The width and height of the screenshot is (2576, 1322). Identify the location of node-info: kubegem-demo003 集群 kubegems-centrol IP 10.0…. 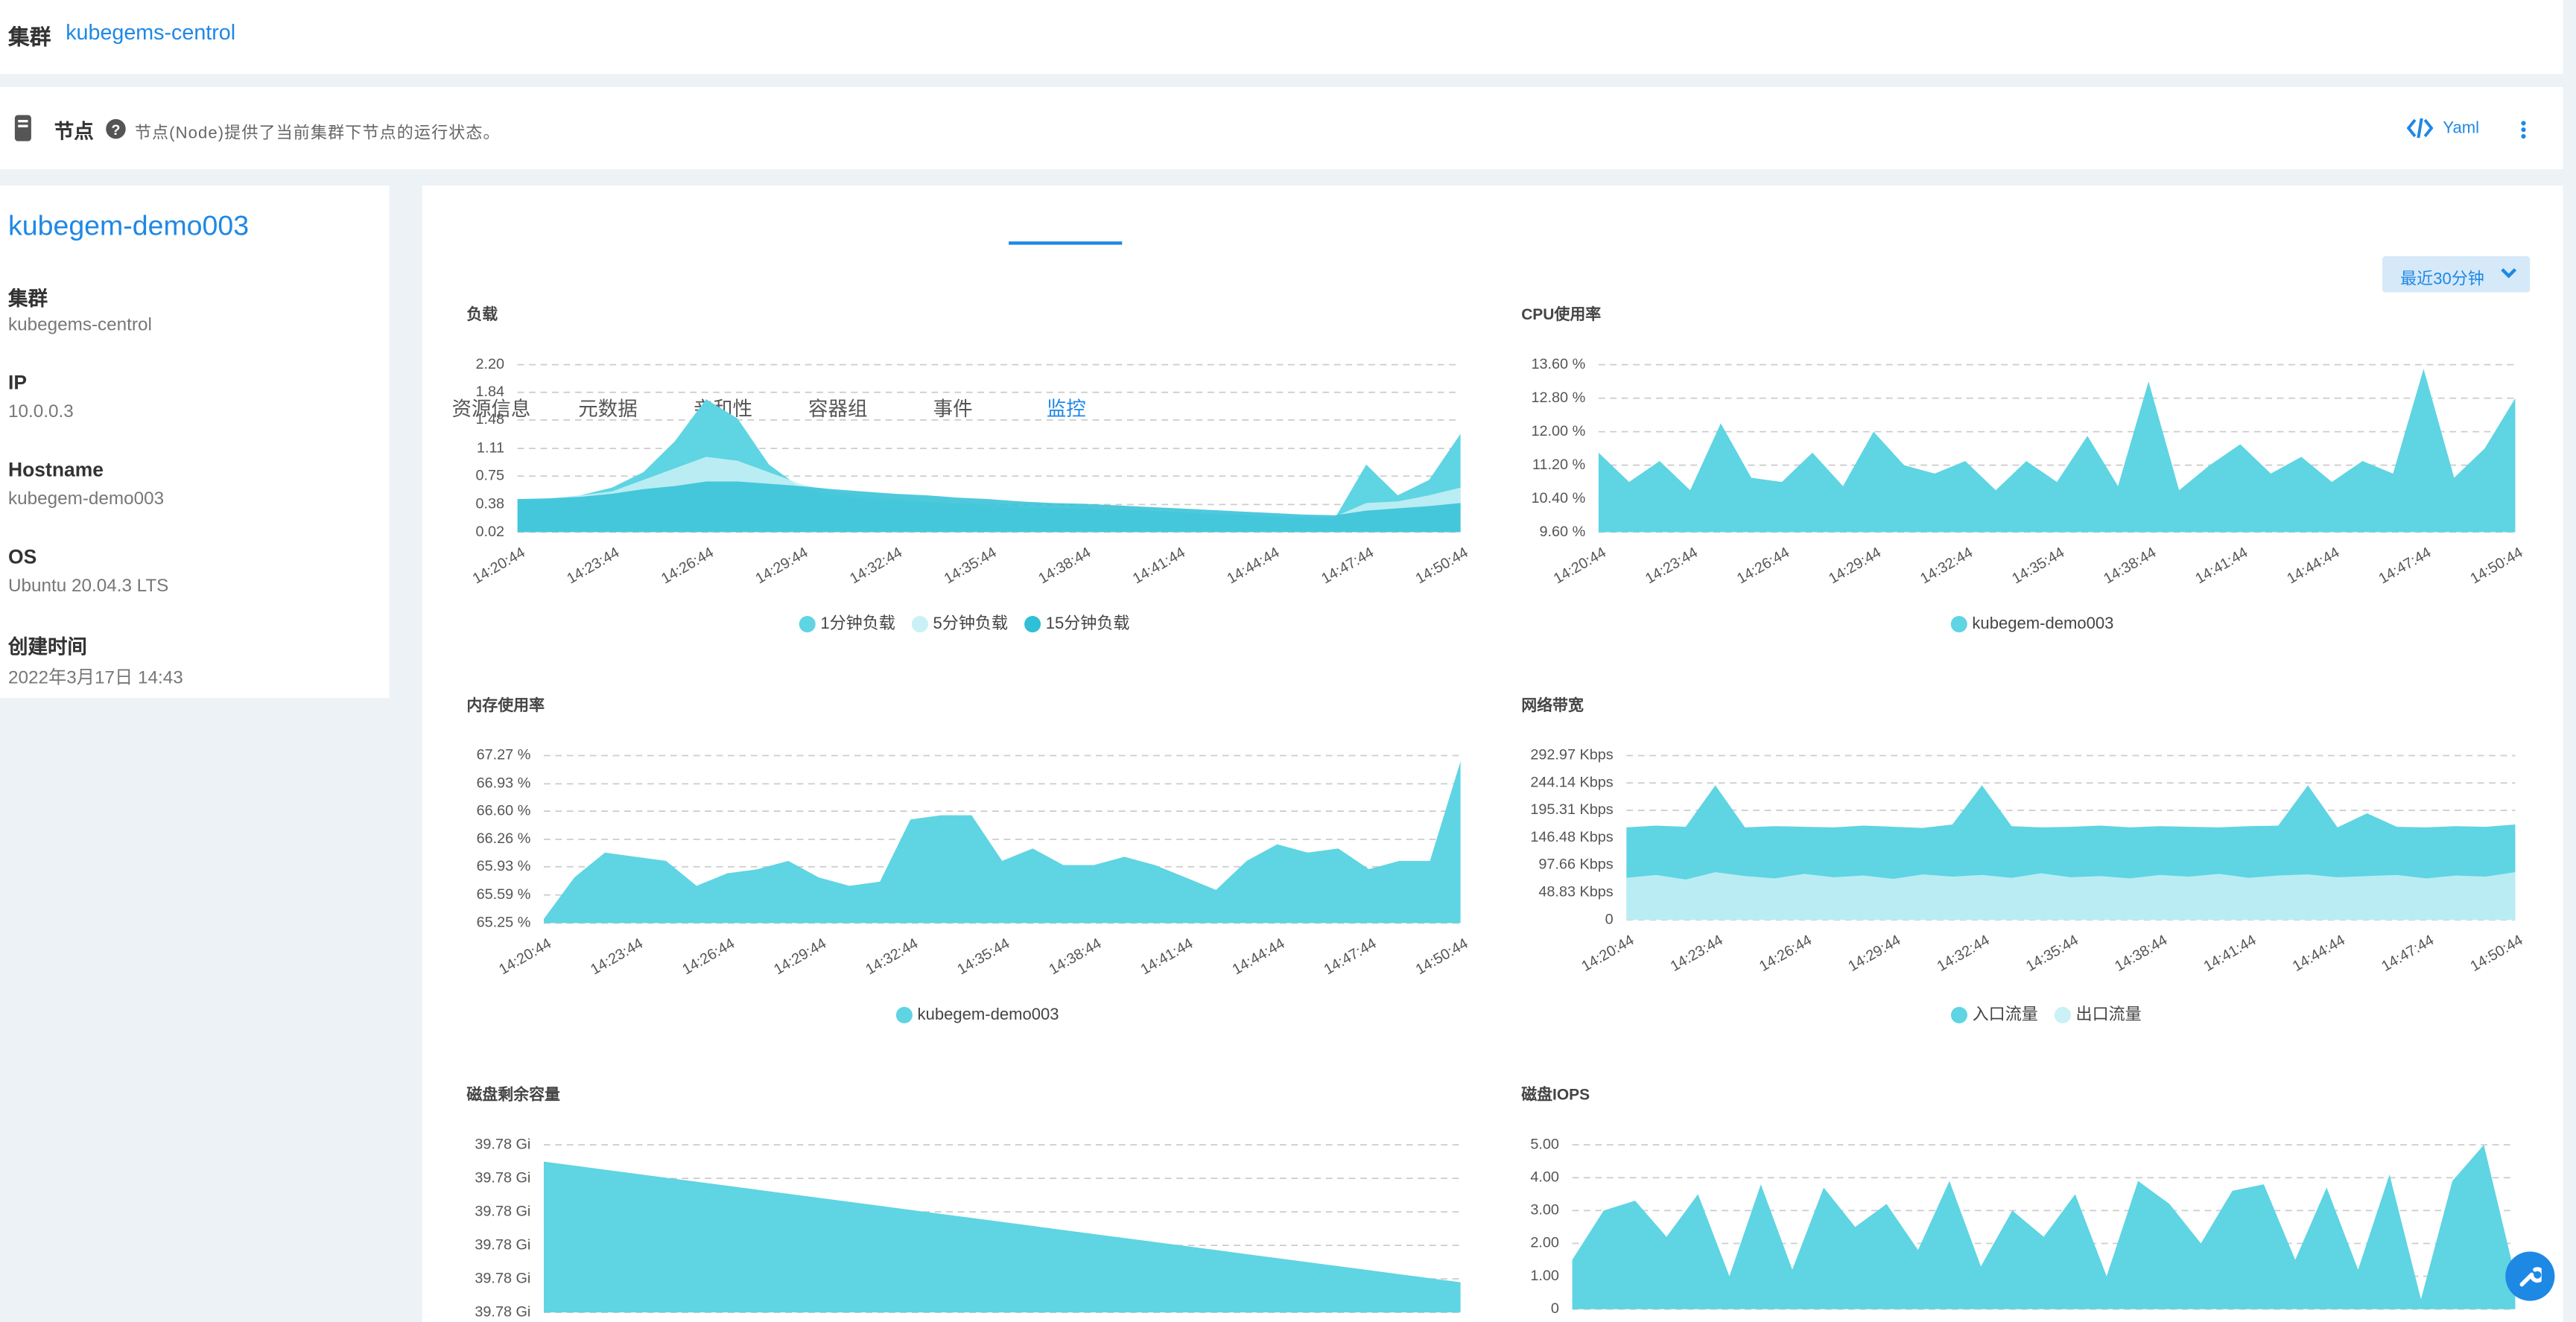
(195, 442).